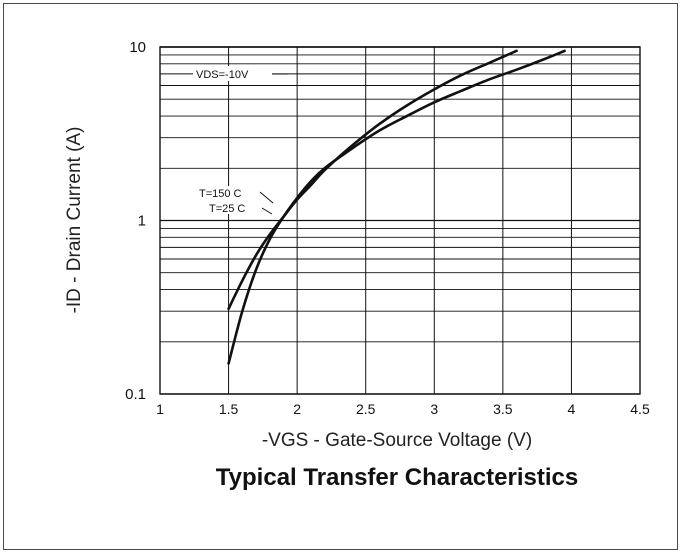  What do you see at coordinates (229, 409) in the screenshot?
I see `x-tick-label: 1.5` at bounding box center [229, 409].